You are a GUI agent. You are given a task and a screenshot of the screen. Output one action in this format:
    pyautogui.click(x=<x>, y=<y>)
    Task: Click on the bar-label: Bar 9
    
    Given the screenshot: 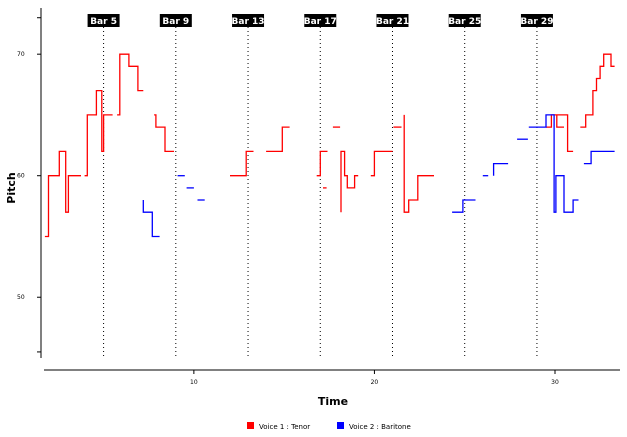 What is the action you would take?
    pyautogui.click(x=175, y=22)
    